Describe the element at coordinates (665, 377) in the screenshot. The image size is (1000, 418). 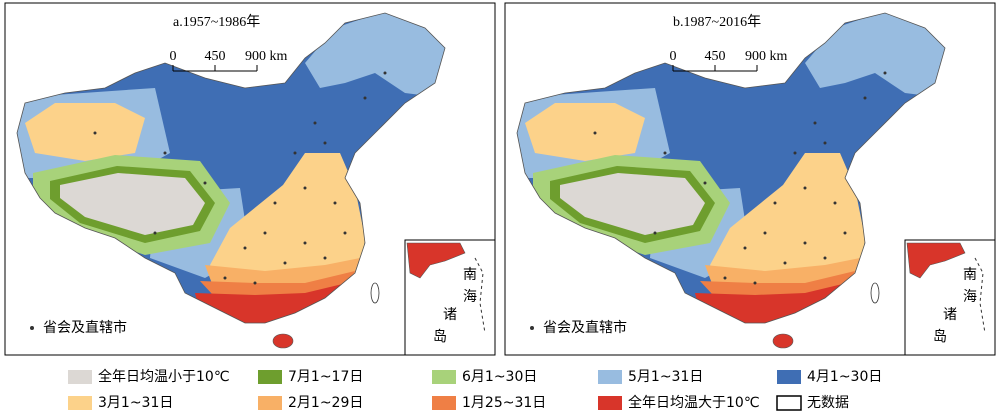
I see `legend-label: 5月1~31日` at that location.